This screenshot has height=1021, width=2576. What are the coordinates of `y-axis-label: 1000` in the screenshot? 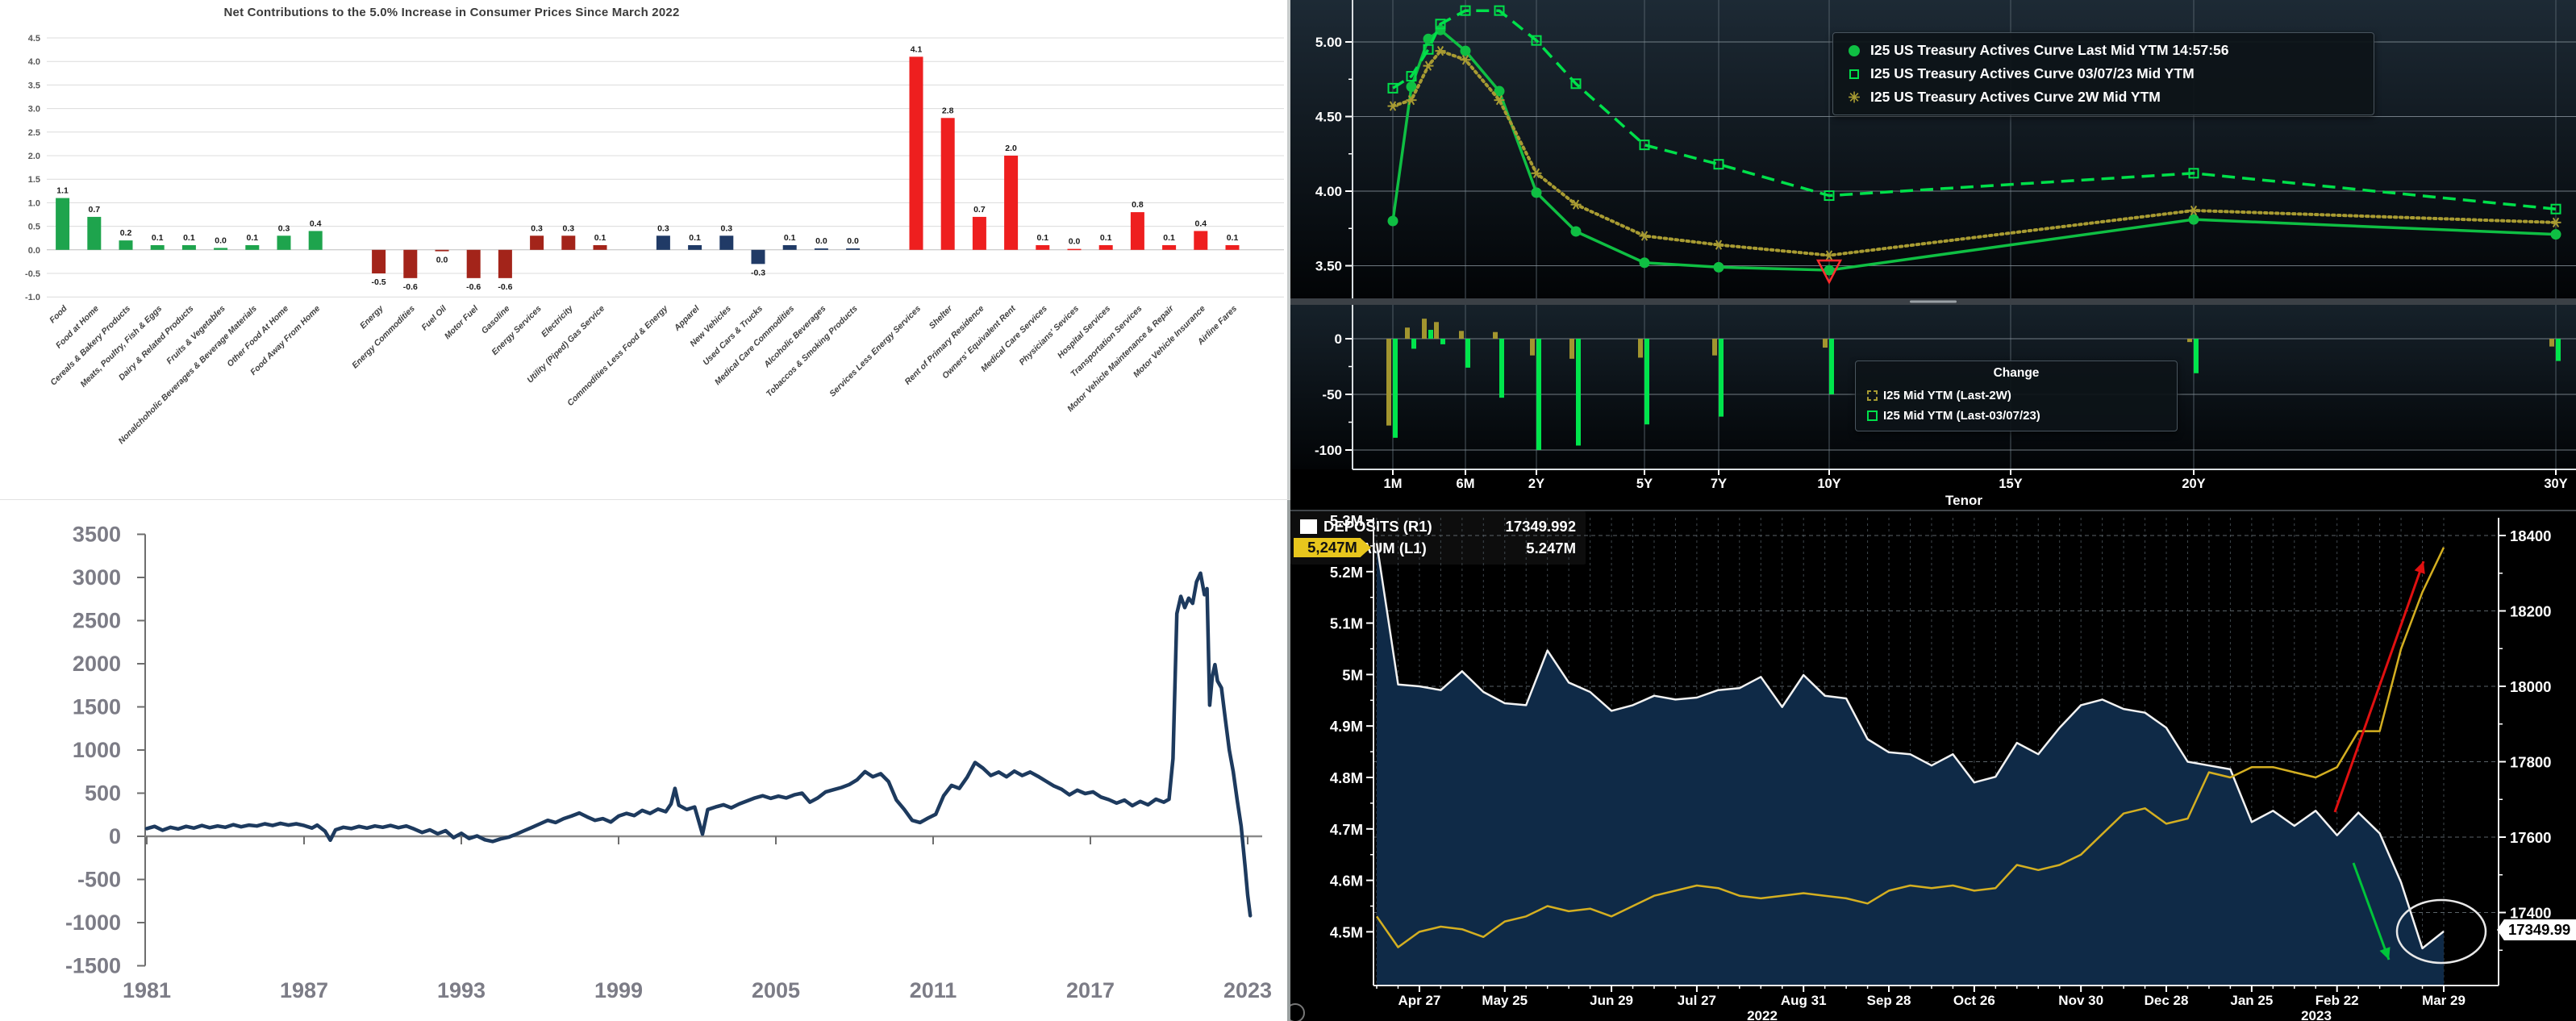 It's located at (97, 750).